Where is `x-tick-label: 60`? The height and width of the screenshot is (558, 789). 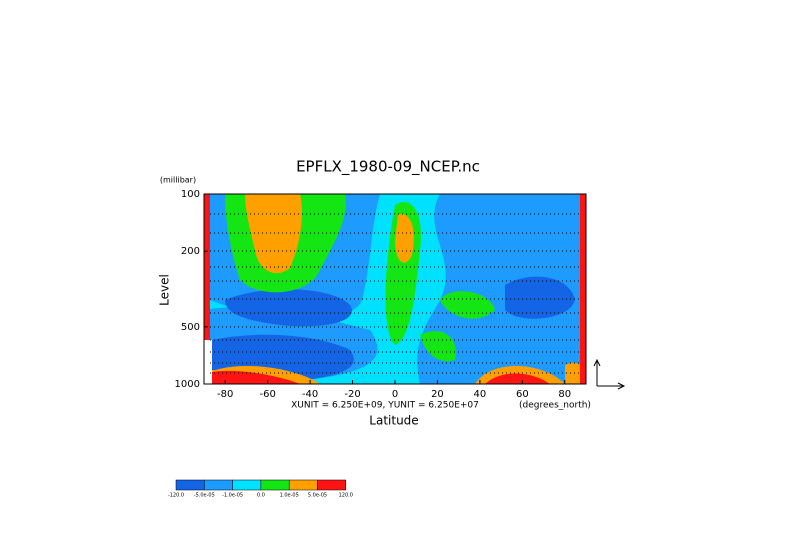 x-tick-label: 60 is located at coordinates (522, 394).